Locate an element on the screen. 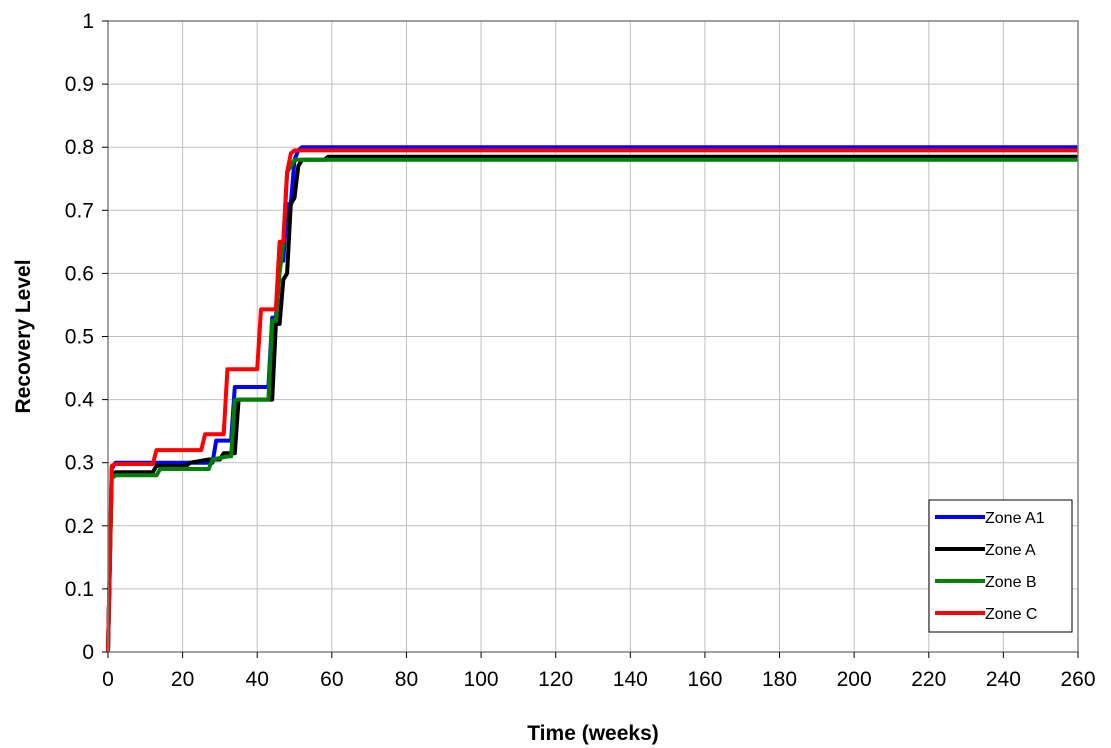  legend-label: Zone C is located at coordinates (1011, 614).